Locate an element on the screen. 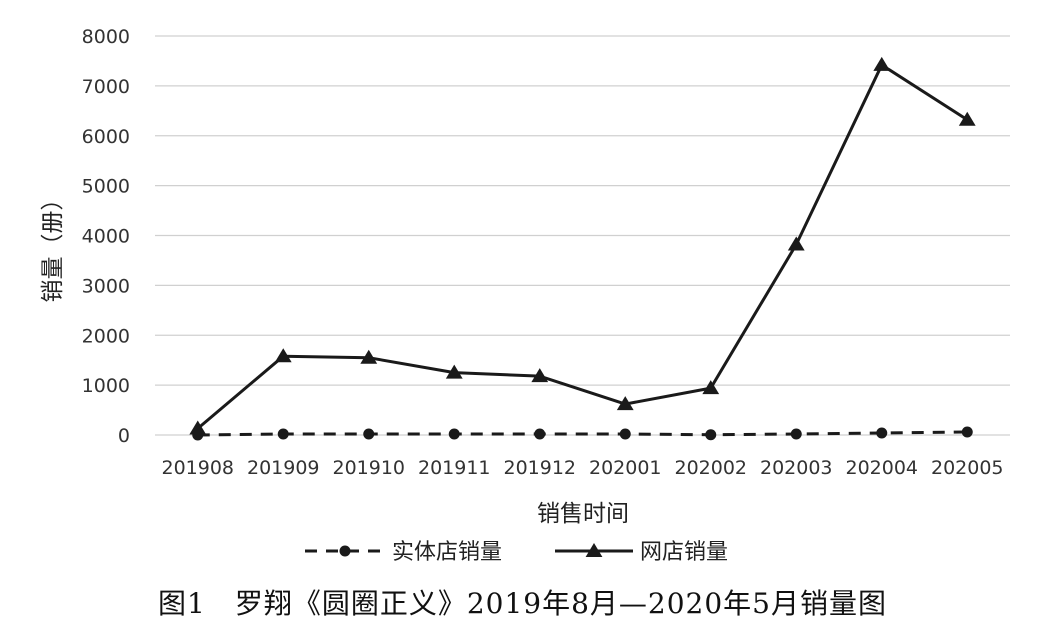  y-tick-label: 5000 is located at coordinates (106, 187).